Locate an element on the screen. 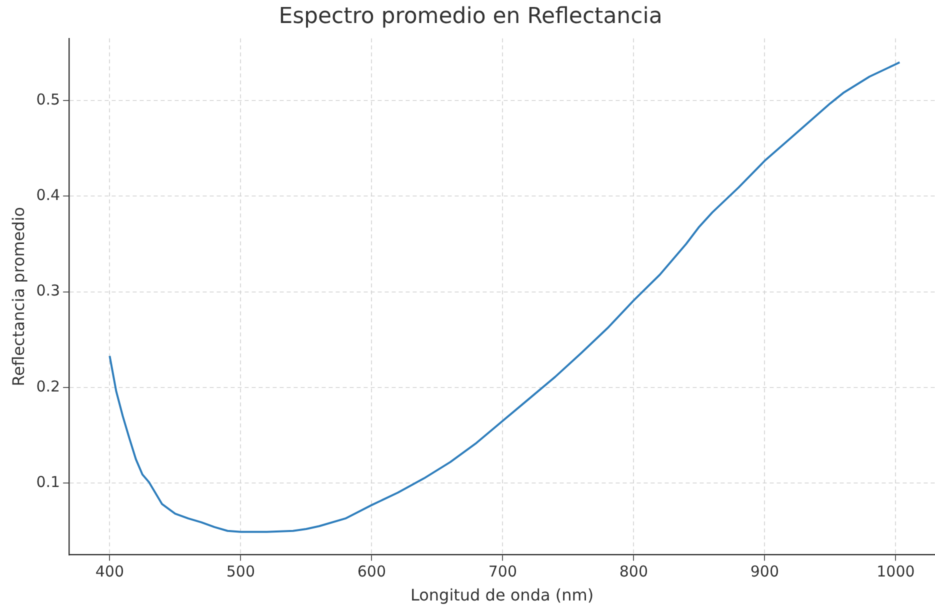  x-tick-label: 800 is located at coordinates (633, 571).